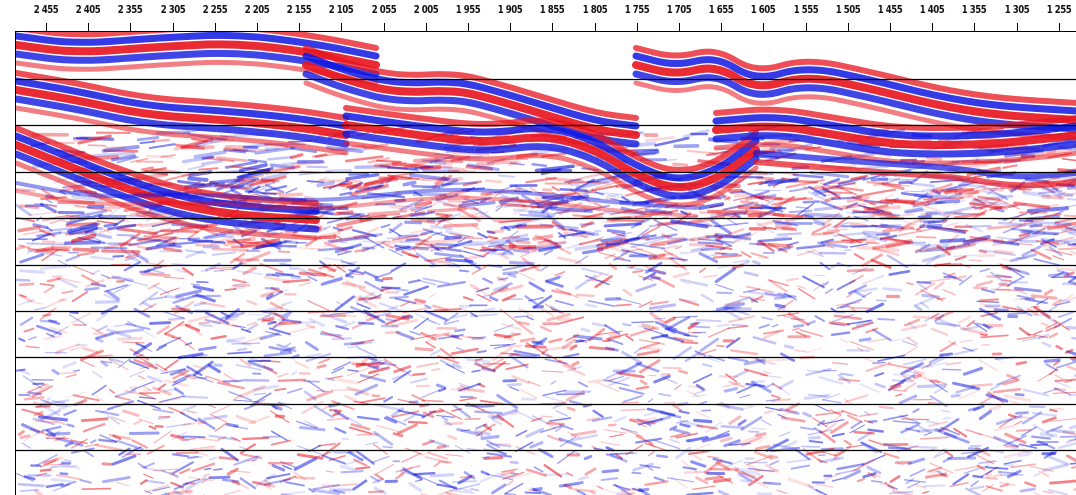 The image size is (1076, 495). I want to click on axis-tick-label: 1 455, so click(890, 9).